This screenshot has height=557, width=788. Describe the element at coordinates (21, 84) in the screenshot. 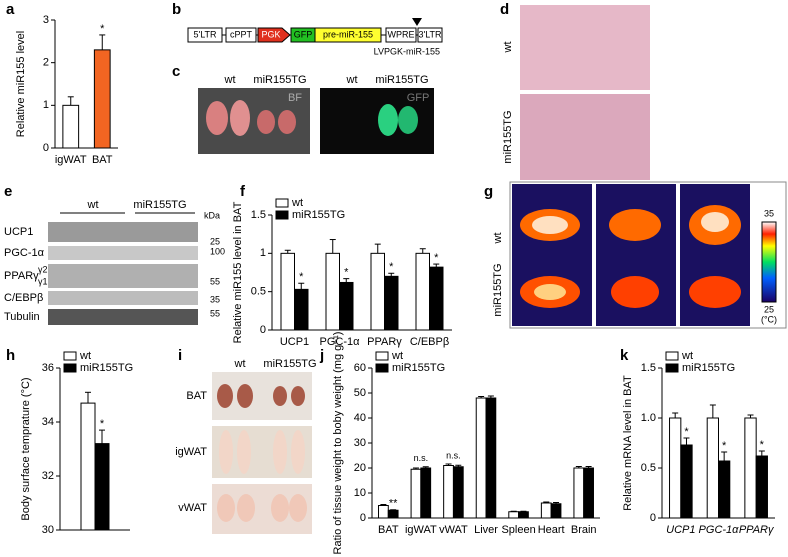

I see `y-axis-label: Relative miR155 level` at that location.